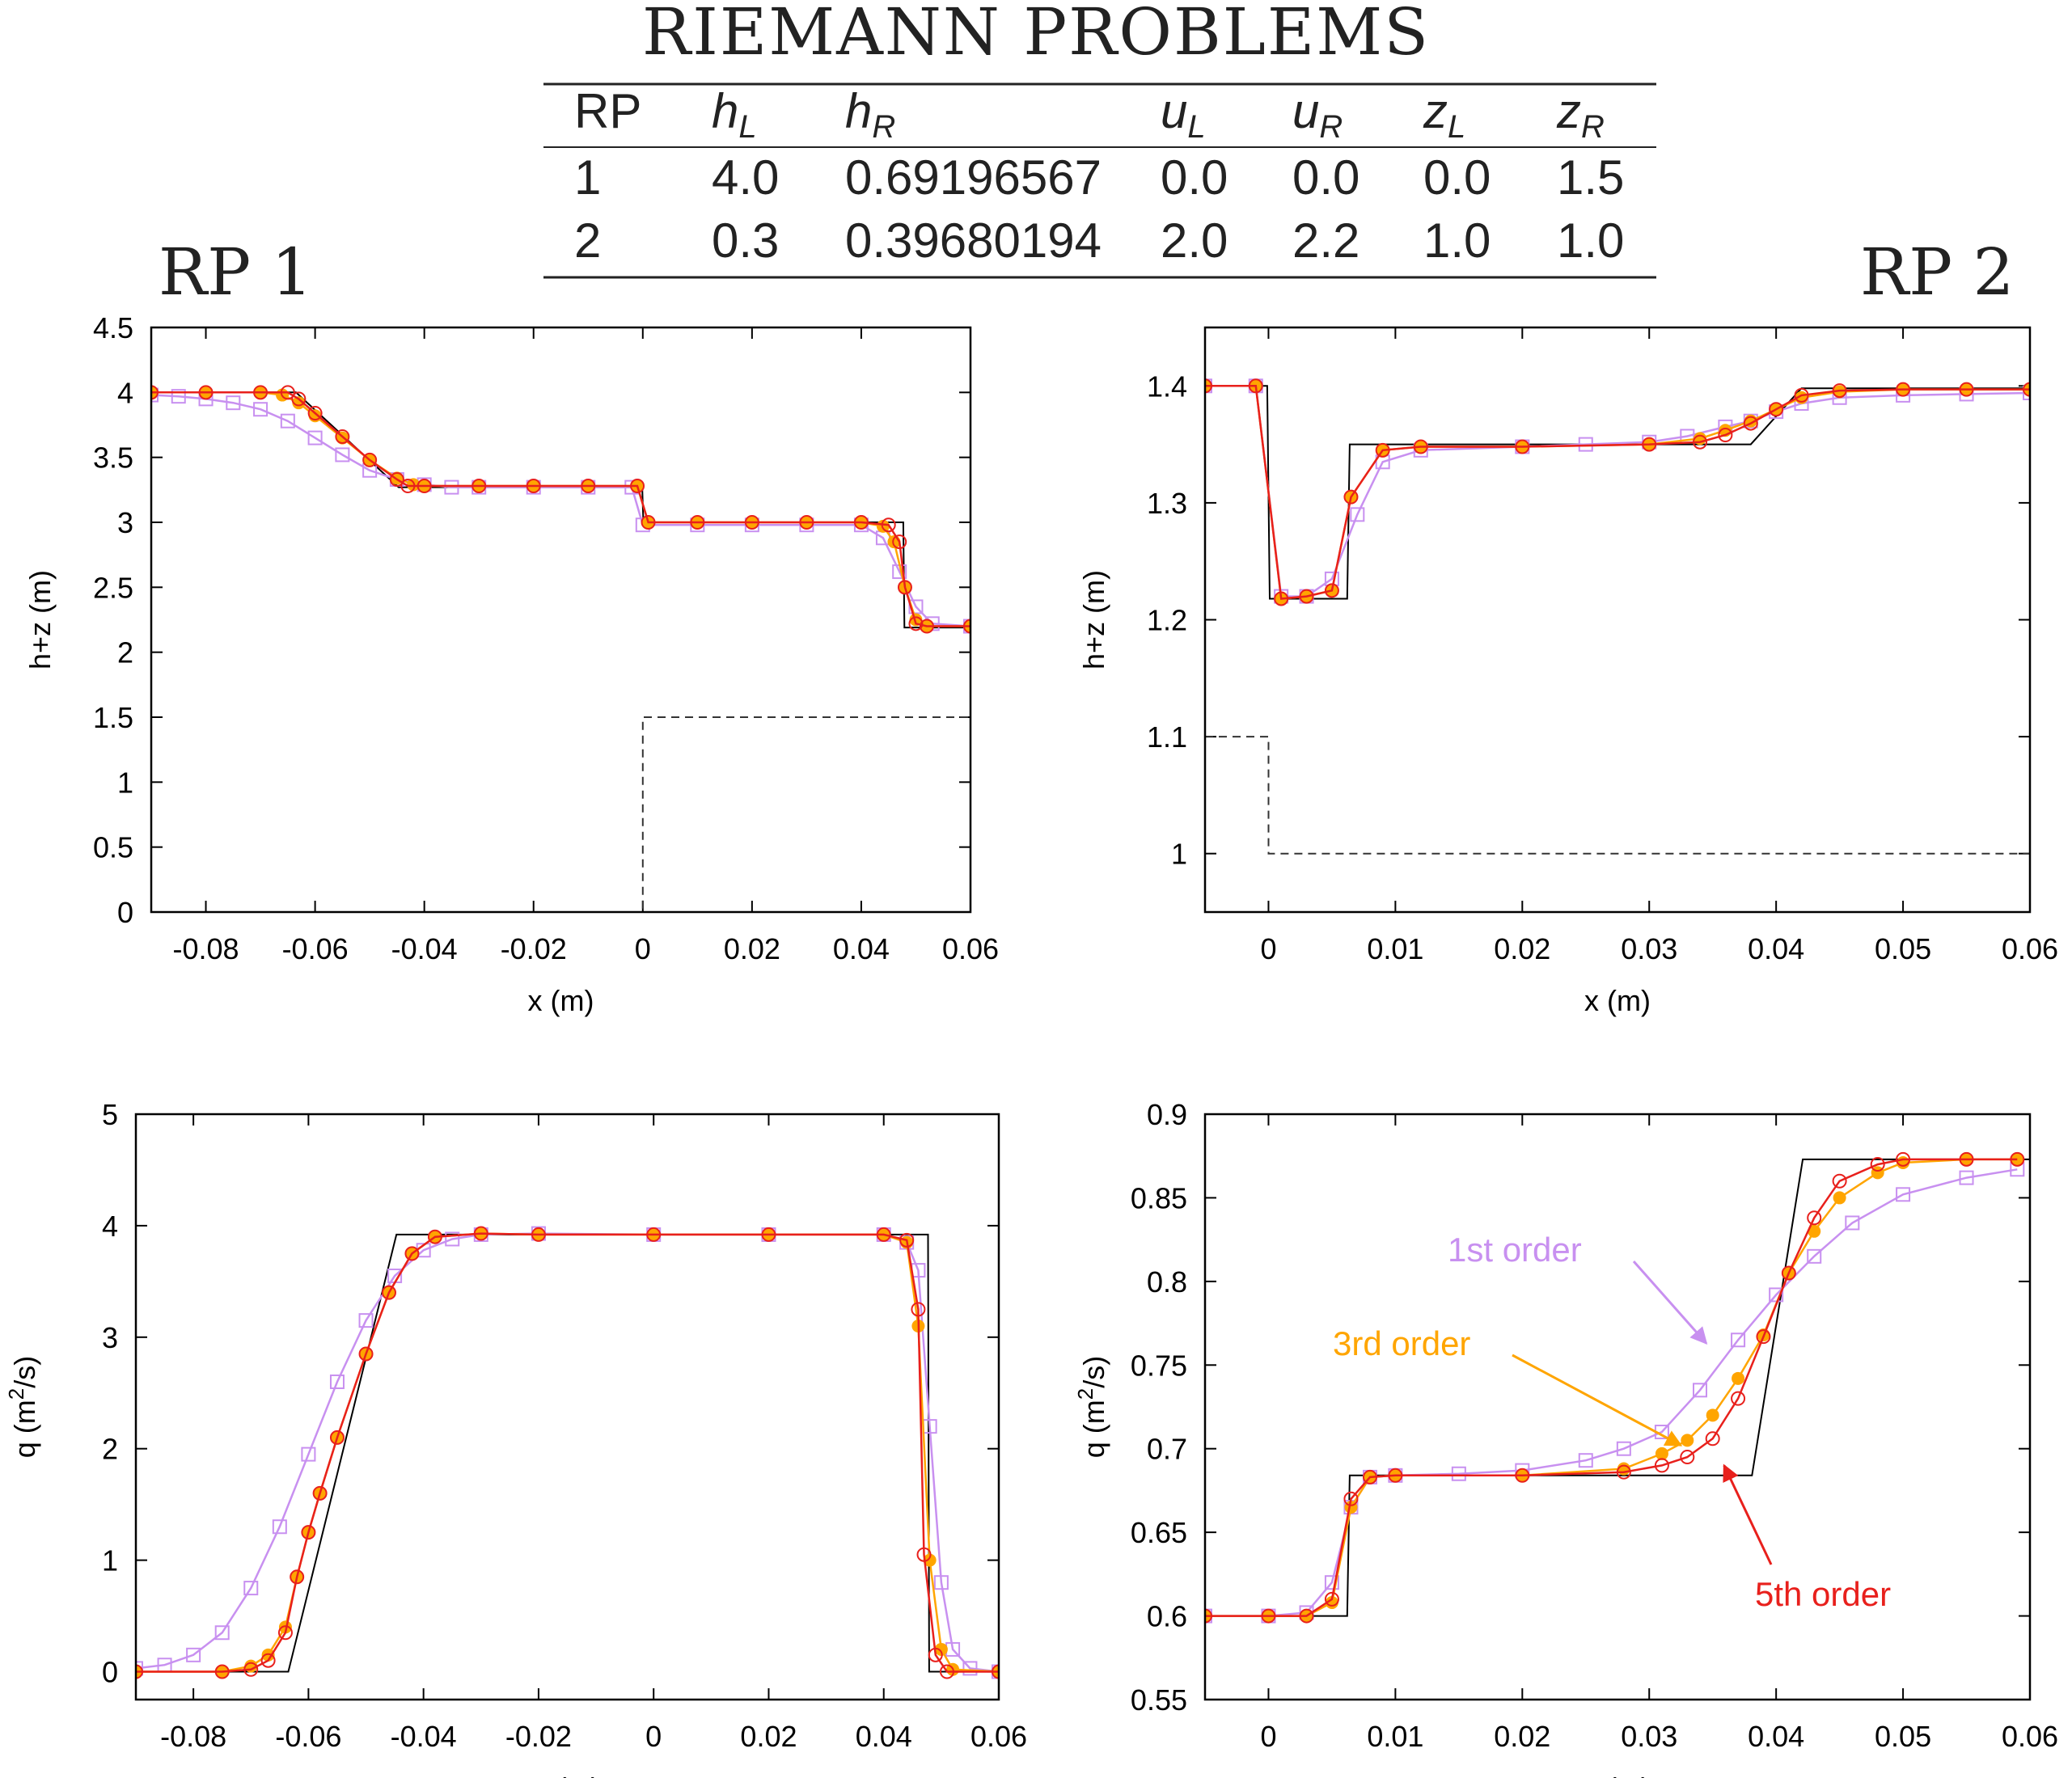 Image resolution: width=2072 pixels, height=1778 pixels. Describe the element at coordinates (1091, 1407) in the screenshot. I see `y-axis-label: q (m2/s)` at that location.